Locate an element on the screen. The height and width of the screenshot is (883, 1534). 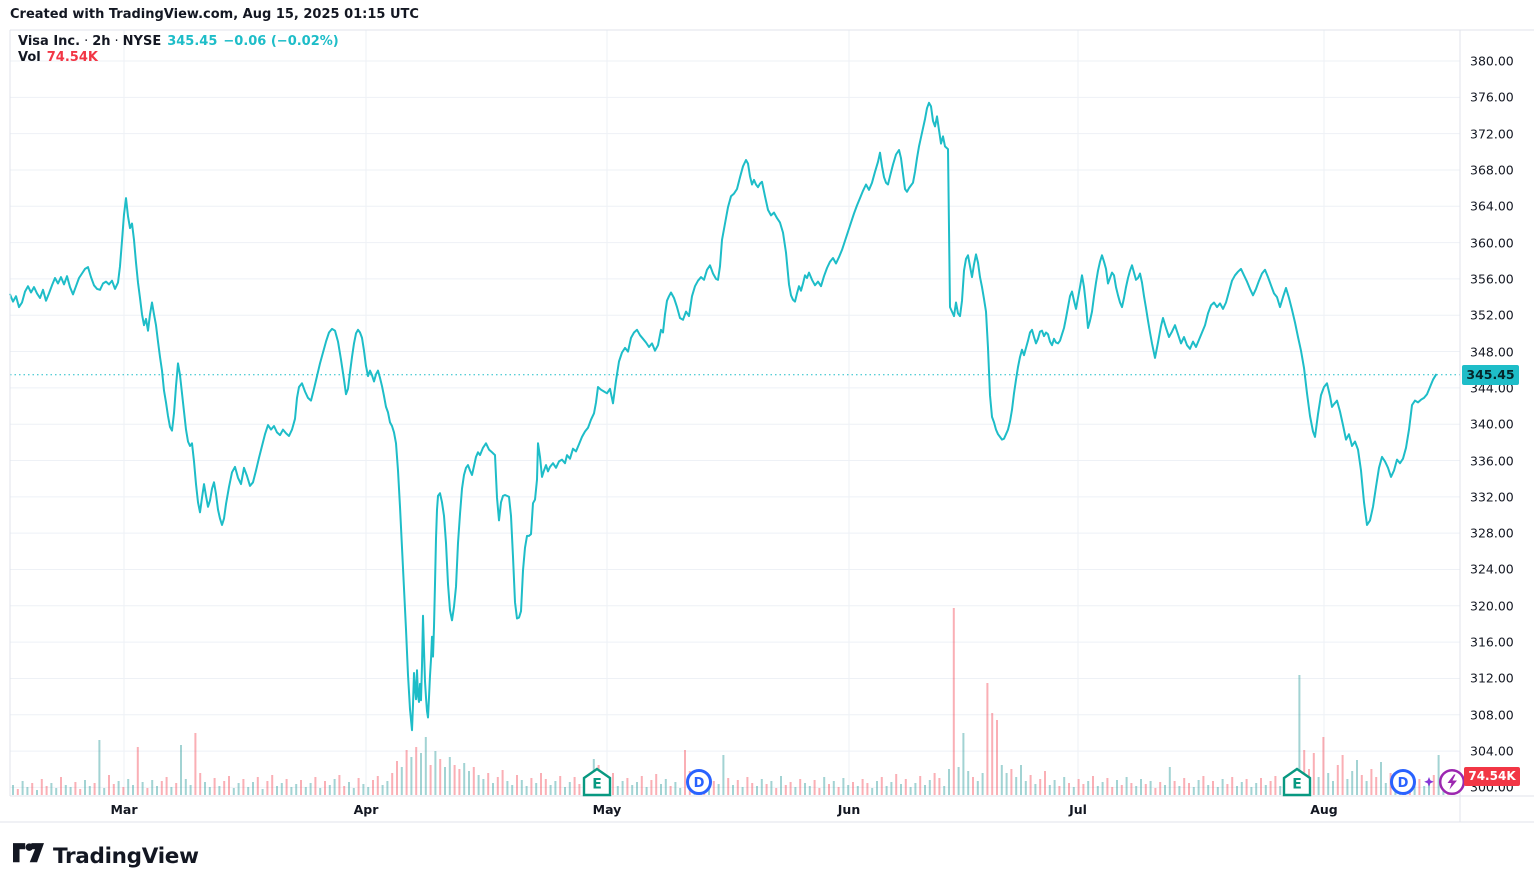
time-axis-label-apr: Apr is located at coordinates (366, 809).